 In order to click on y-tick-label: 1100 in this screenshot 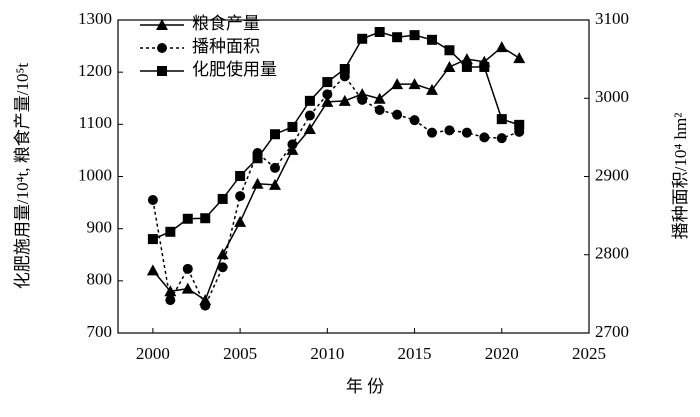, I will do `click(95, 122)`.